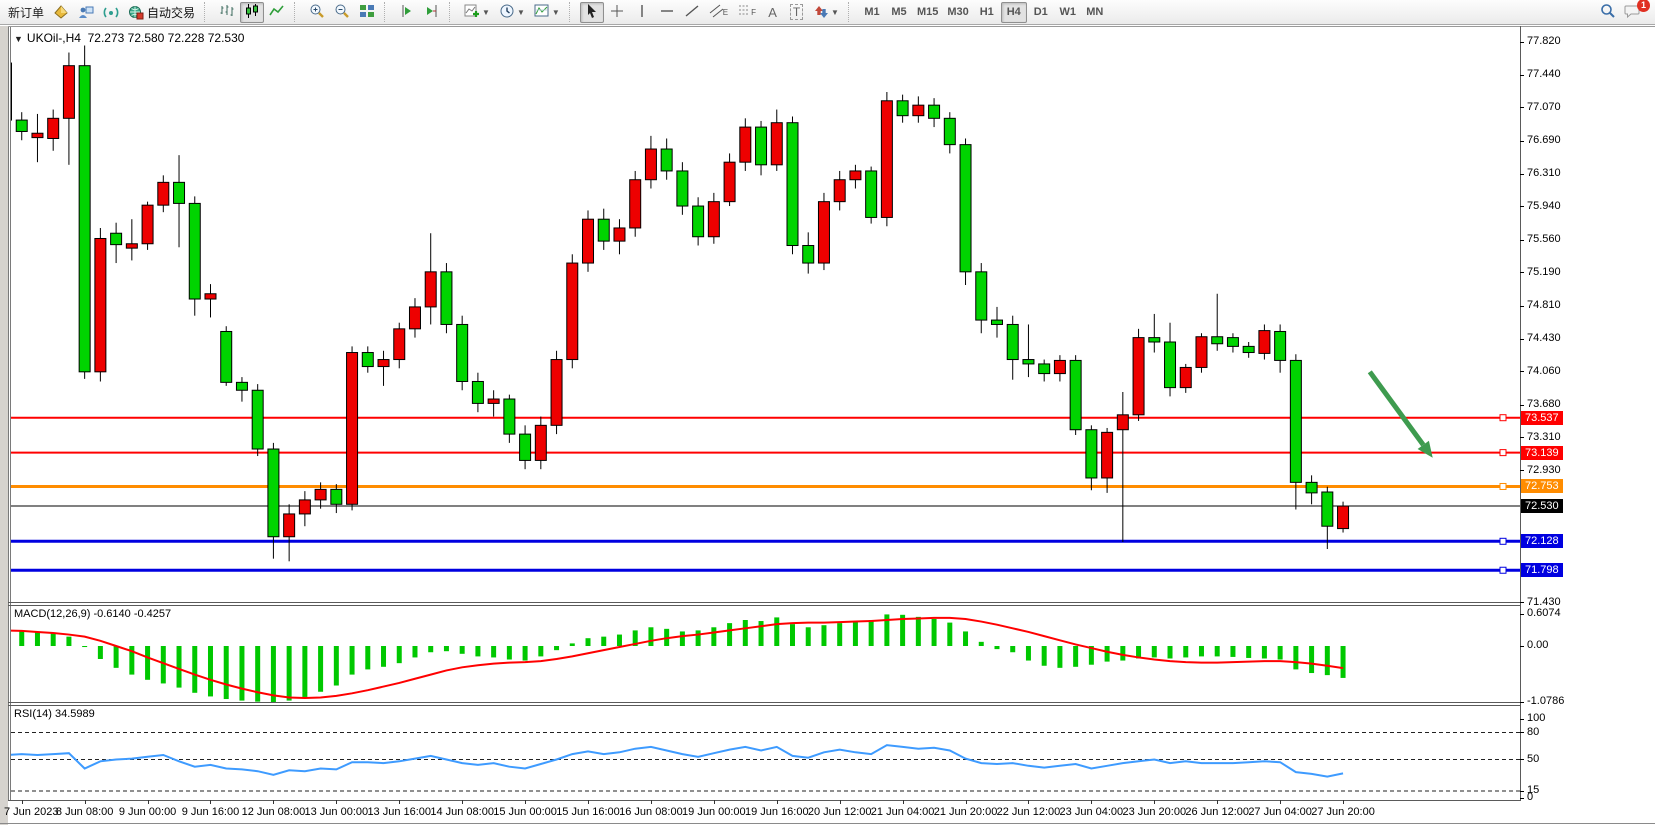  Describe the element at coordinates (1095, 12) in the screenshot. I see `timeframe-mn-button: MN` at that location.